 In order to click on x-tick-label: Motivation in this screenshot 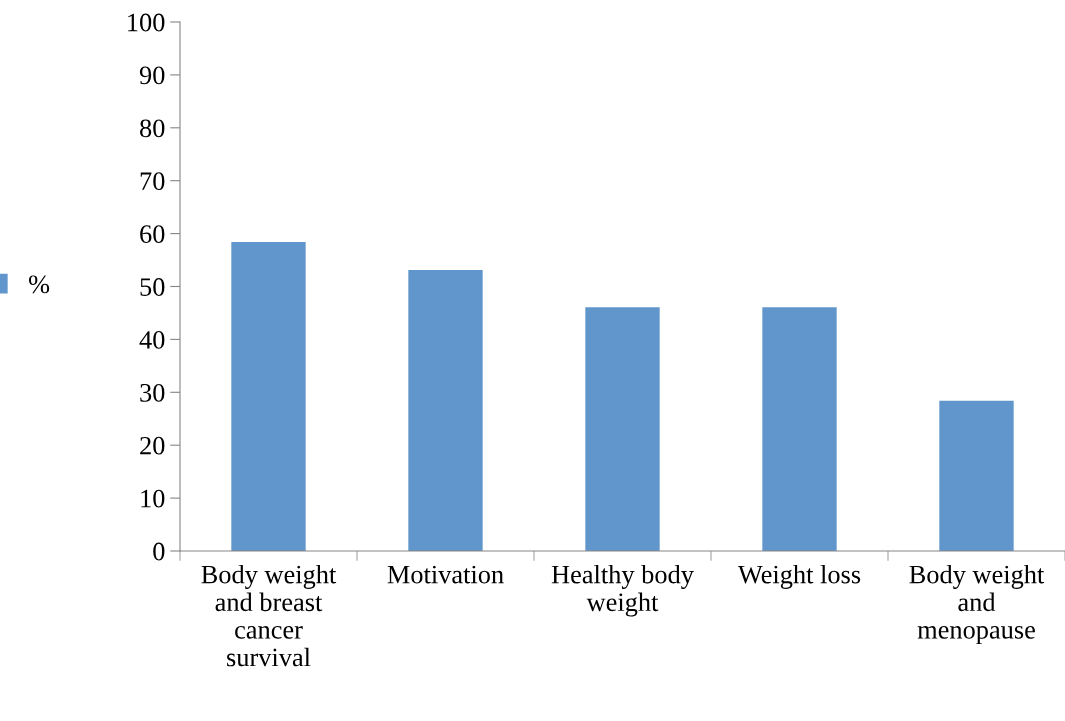, I will do `click(445, 574)`.